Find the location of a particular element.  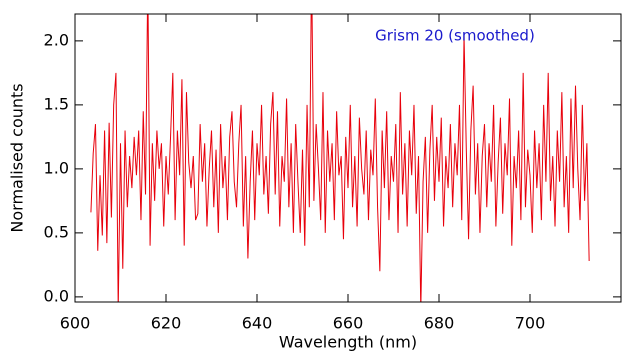

x-tick-label: 680 is located at coordinates (439, 323).